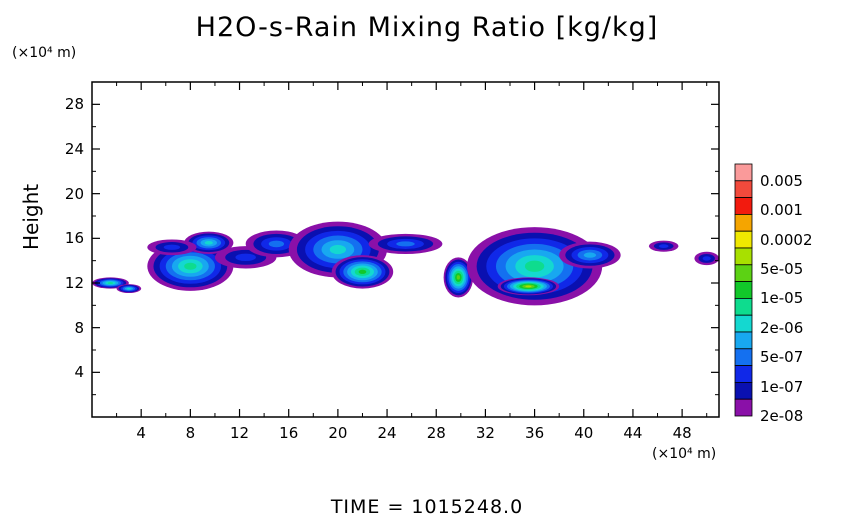 This screenshot has height=519, width=854. Describe the element at coordinates (338, 433) in the screenshot. I see `x-tick-label: 20` at that location.